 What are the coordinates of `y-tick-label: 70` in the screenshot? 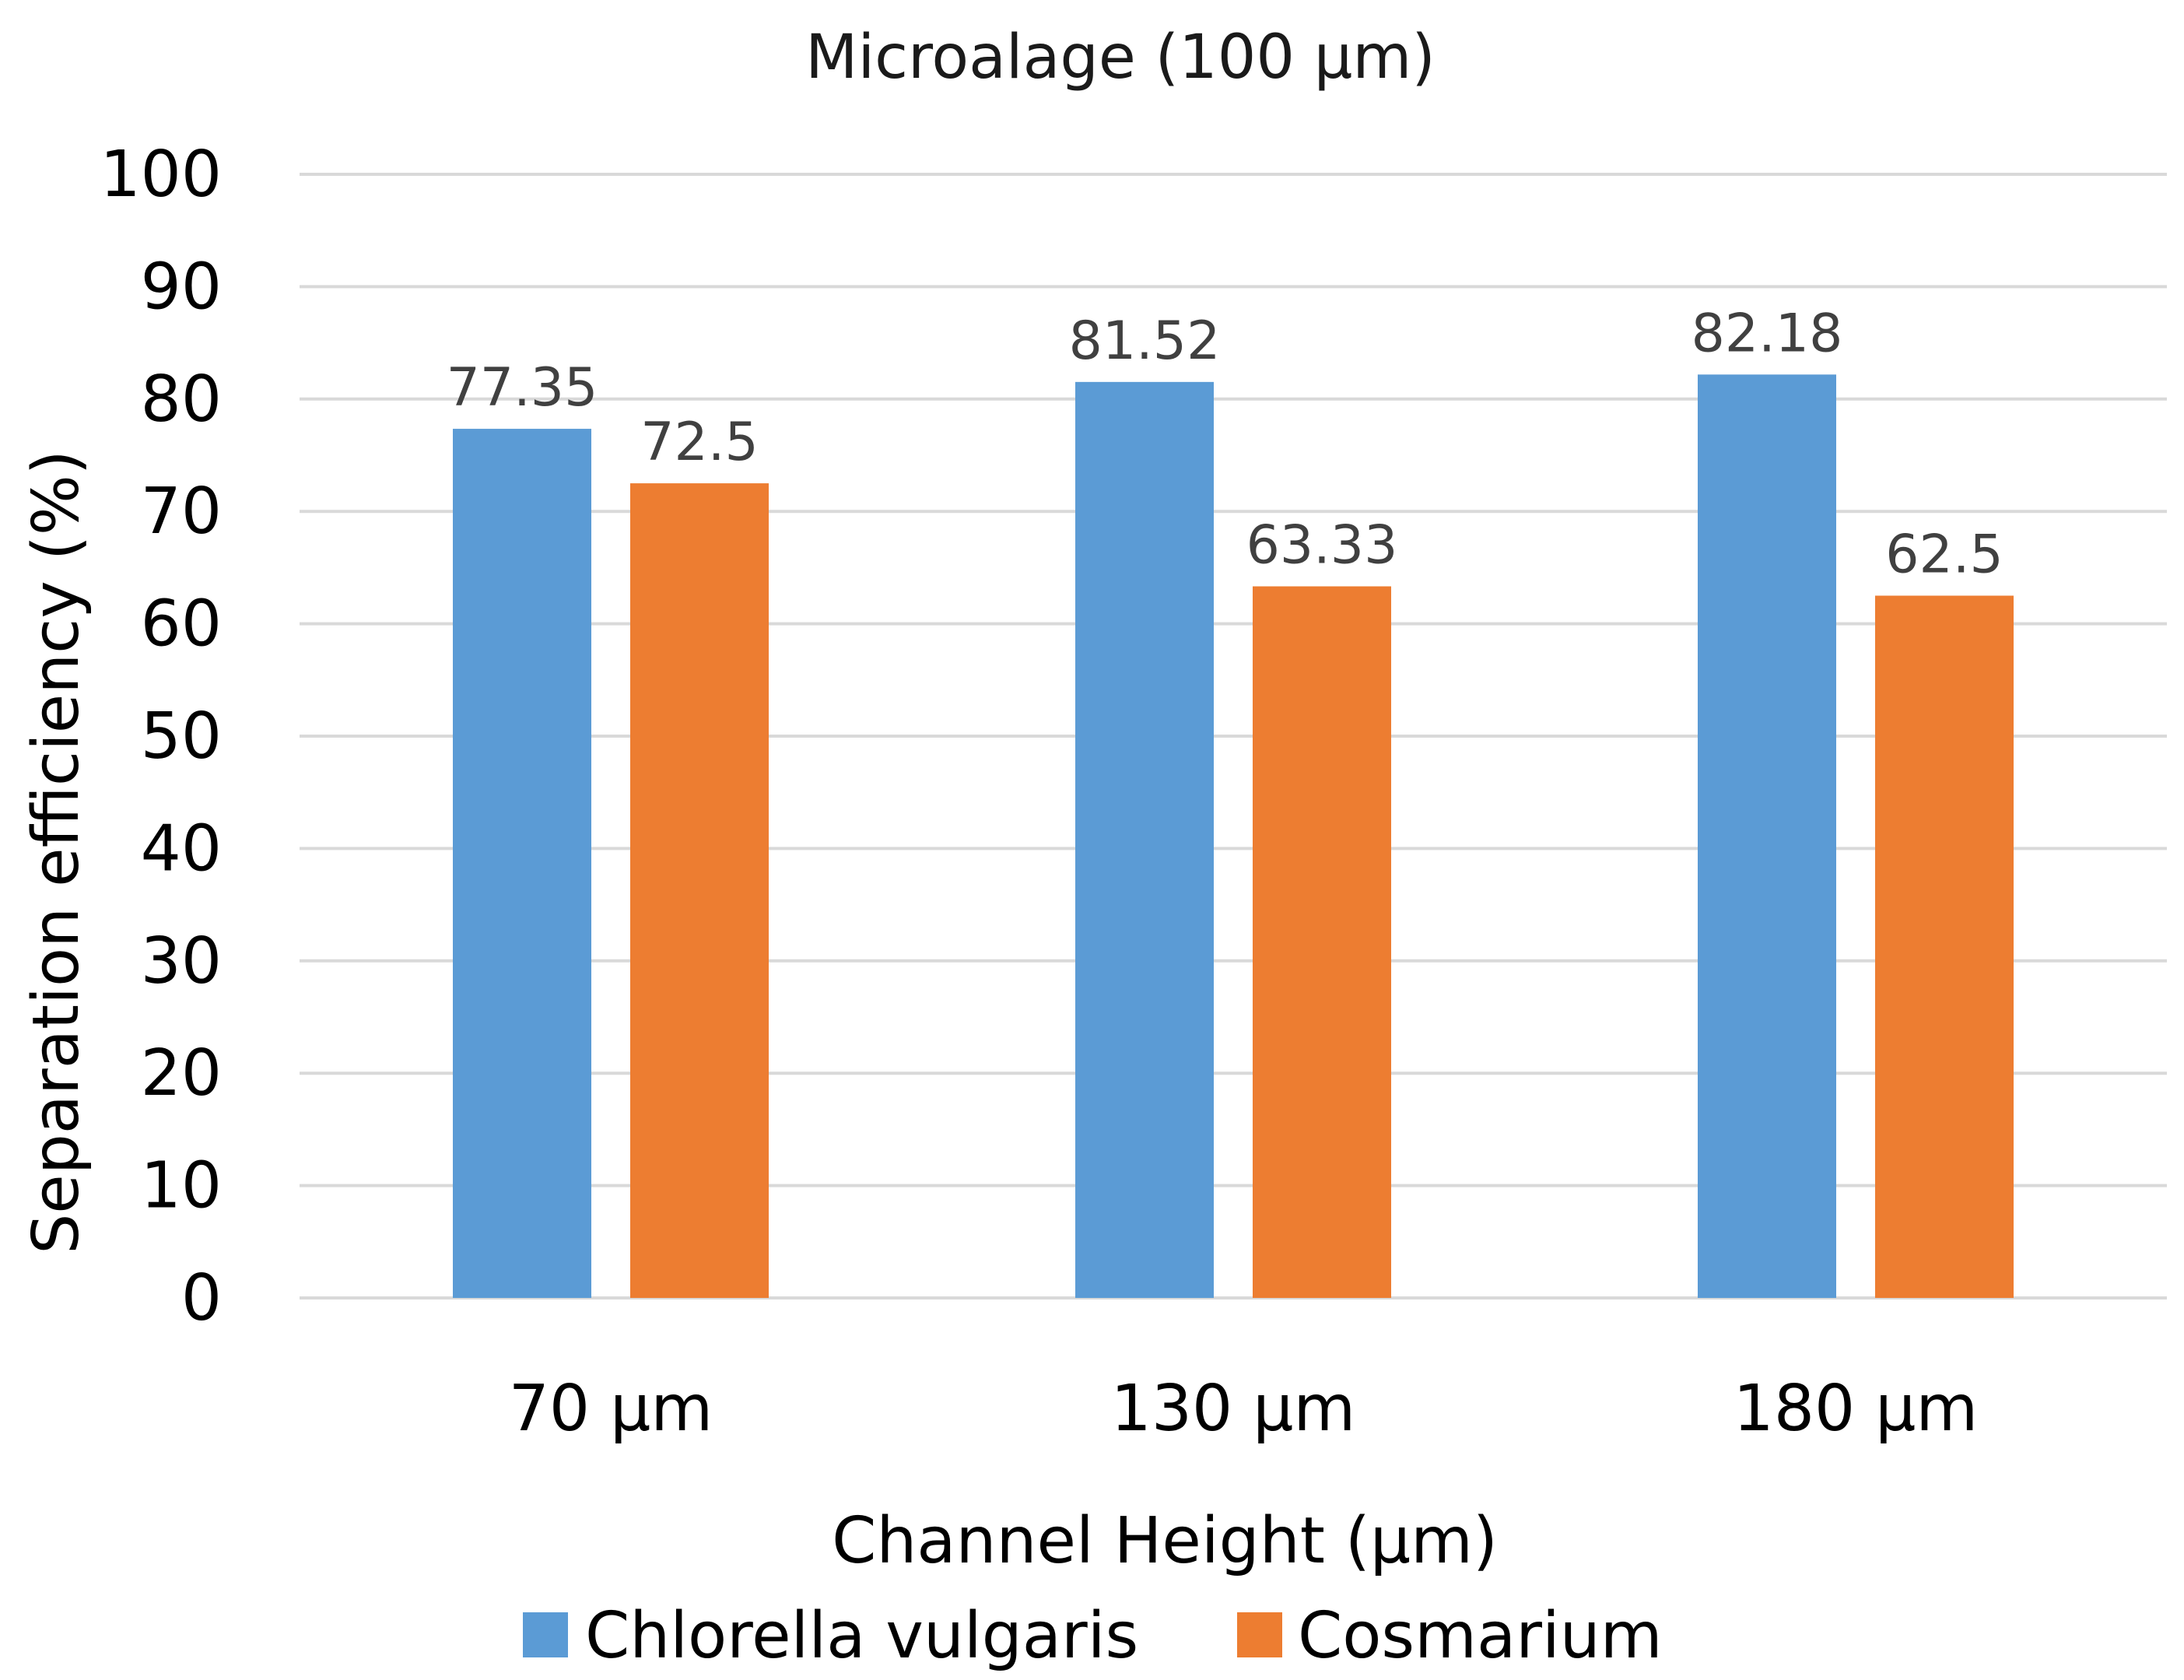 It's located at (181, 512).